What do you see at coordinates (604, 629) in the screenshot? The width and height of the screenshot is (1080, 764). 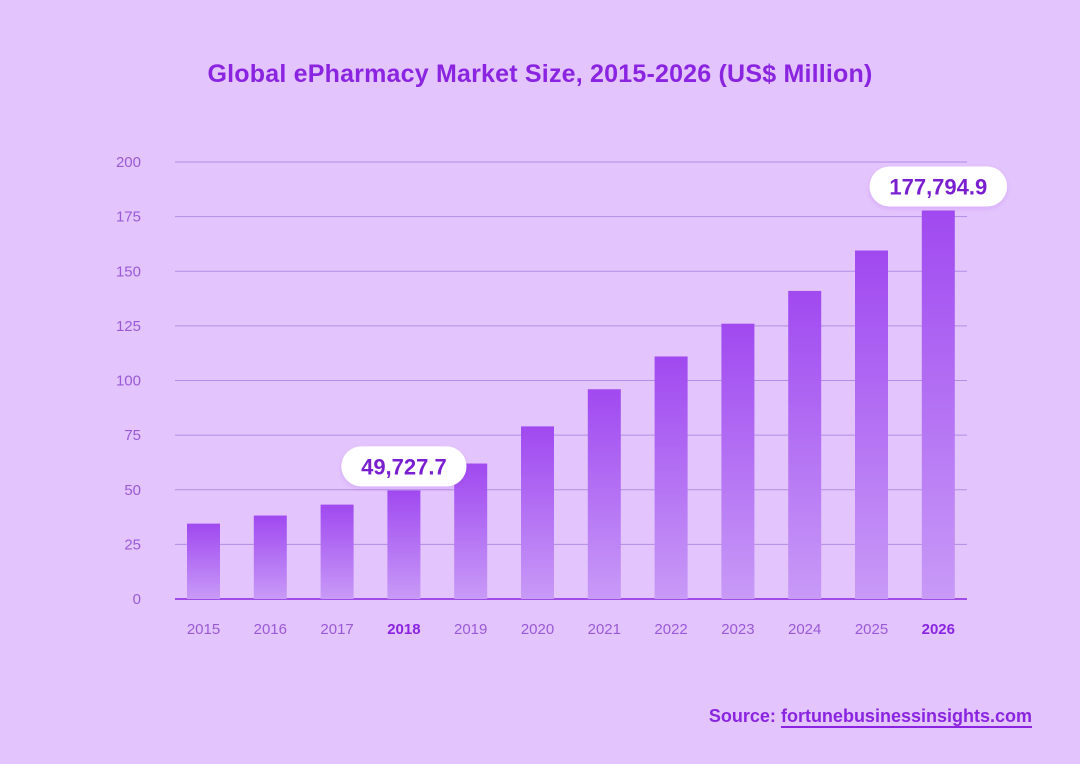 I see `x-tick-label: 2021` at bounding box center [604, 629].